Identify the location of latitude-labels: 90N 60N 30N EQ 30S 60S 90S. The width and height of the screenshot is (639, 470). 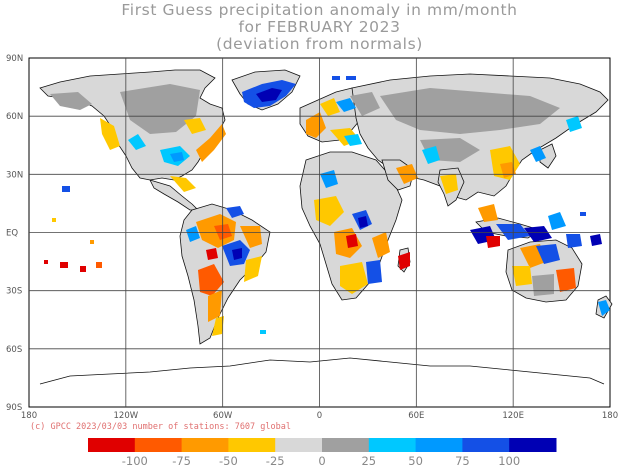
(14, 233).